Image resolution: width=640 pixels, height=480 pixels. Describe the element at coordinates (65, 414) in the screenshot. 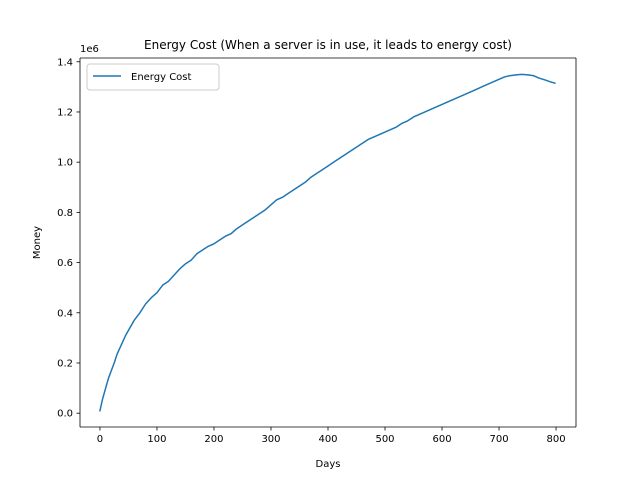

I see `y-tick-label: 0.0` at that location.